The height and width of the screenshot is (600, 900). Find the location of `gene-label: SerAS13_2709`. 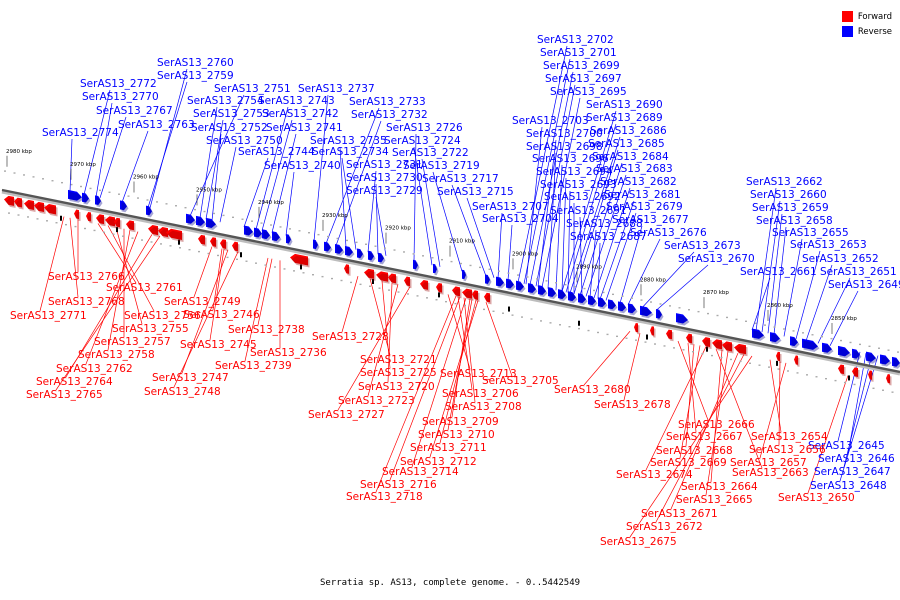

gene-label: SerAS13_2709 is located at coordinates (460, 422).